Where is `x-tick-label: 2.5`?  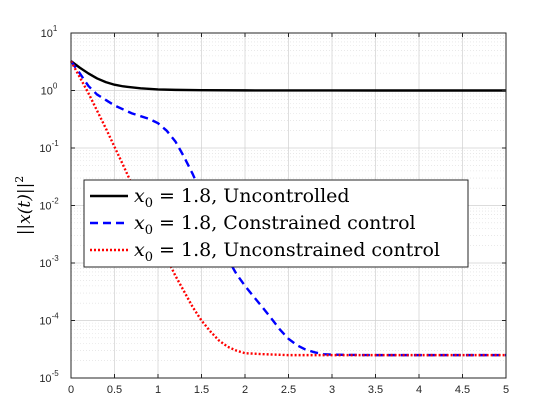 x-tick-label: 2.5 is located at coordinates (288, 390).